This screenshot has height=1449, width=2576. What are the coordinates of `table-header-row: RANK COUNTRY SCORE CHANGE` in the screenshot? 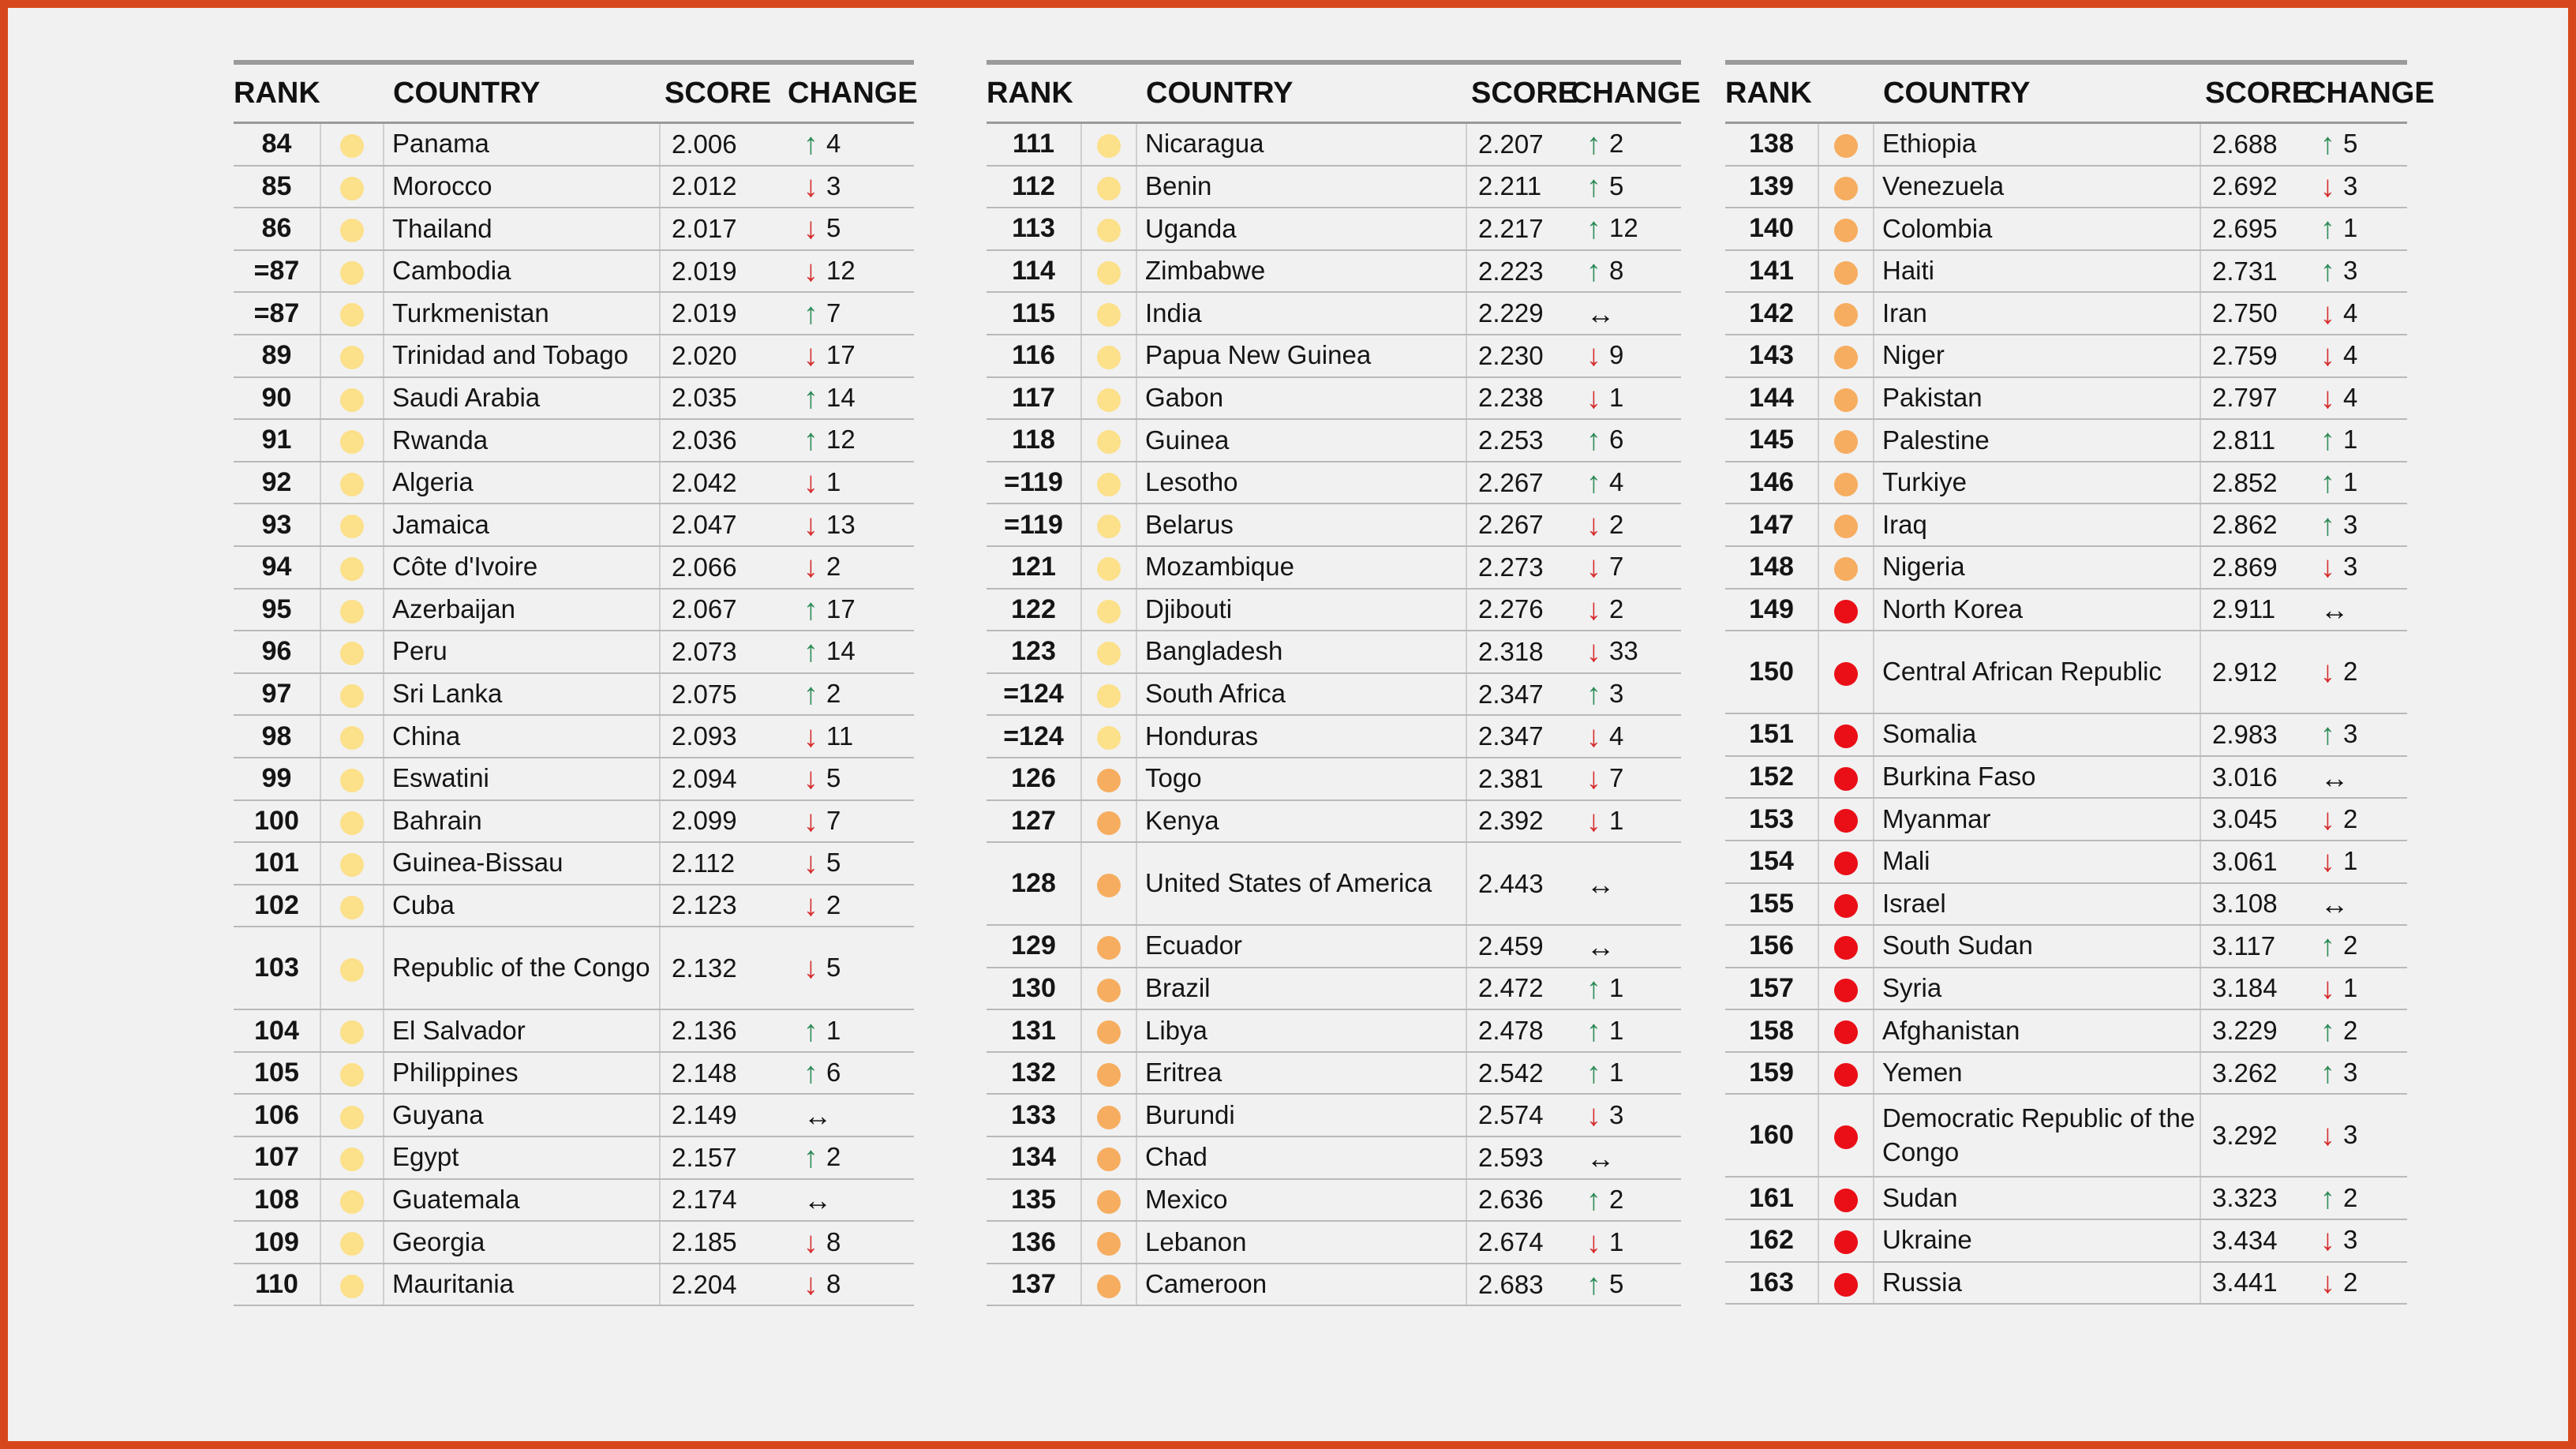 It's located at (2080, 92).